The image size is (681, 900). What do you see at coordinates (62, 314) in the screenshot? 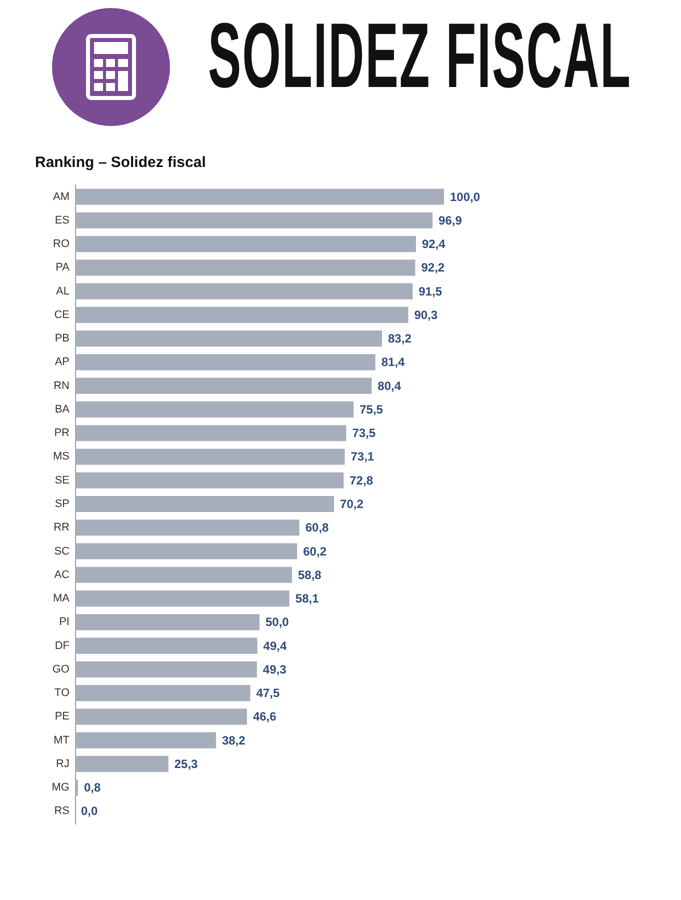
I see `y-tick-label: CE` at bounding box center [62, 314].